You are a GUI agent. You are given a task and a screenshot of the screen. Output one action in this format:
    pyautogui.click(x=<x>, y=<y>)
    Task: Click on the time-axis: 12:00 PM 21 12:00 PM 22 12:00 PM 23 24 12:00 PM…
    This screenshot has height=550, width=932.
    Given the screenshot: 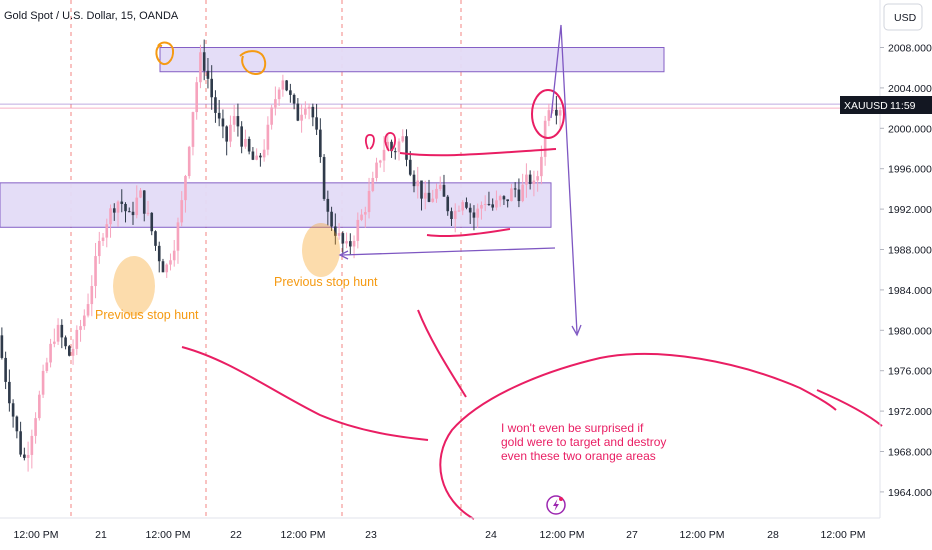 What is the action you would take?
    pyautogui.click(x=440, y=535)
    